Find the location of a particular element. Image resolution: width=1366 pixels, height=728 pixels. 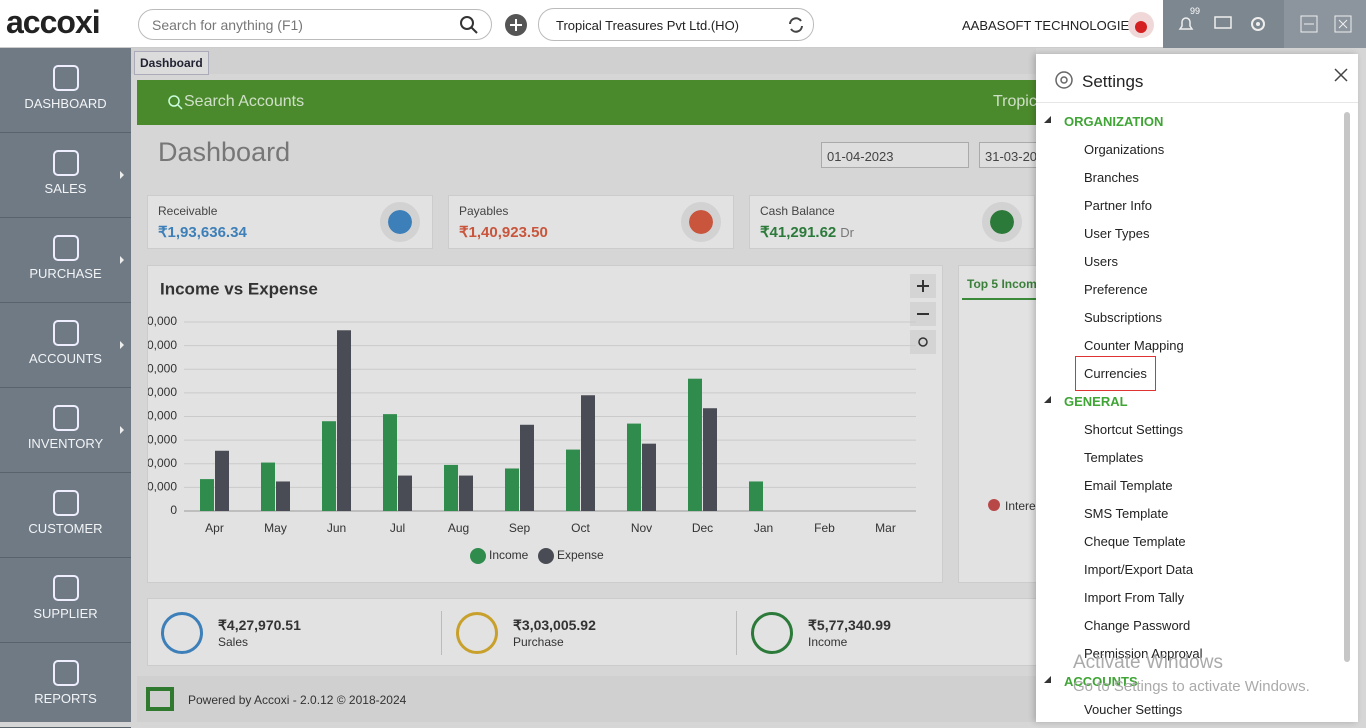

settings-item: SMS Template is located at coordinates (1126, 513).